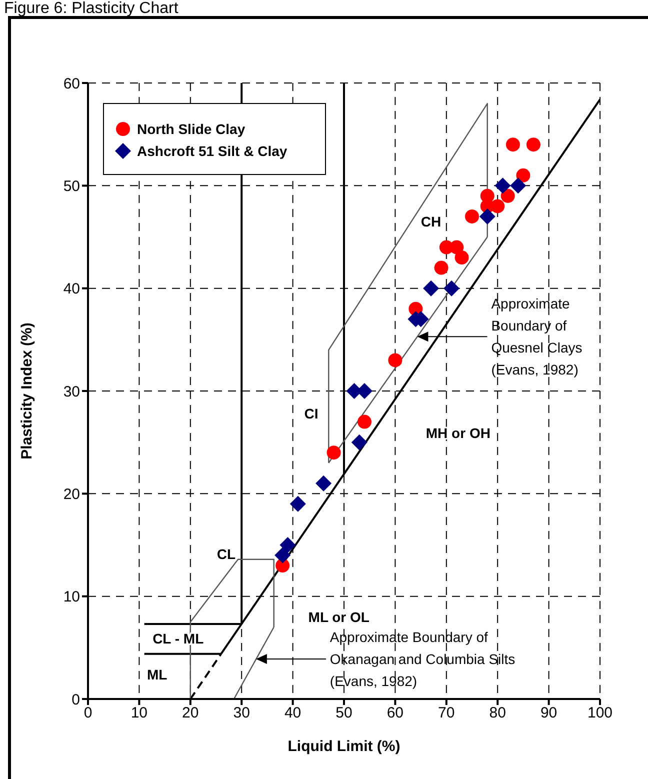 This screenshot has height=779, width=648. What do you see at coordinates (293, 713) in the screenshot?
I see `x-tick-label: 40` at bounding box center [293, 713].